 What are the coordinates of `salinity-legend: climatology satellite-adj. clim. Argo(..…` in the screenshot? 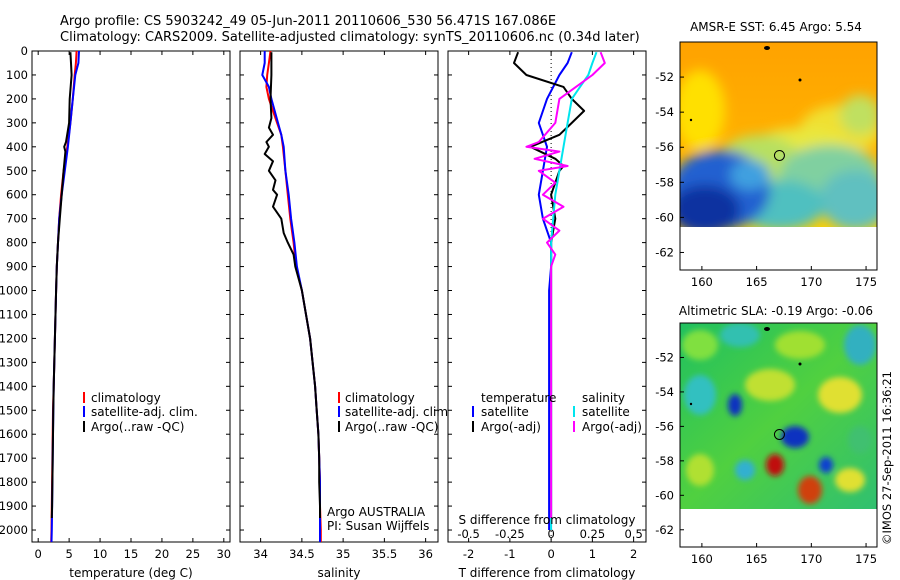 It's located at (395, 412).